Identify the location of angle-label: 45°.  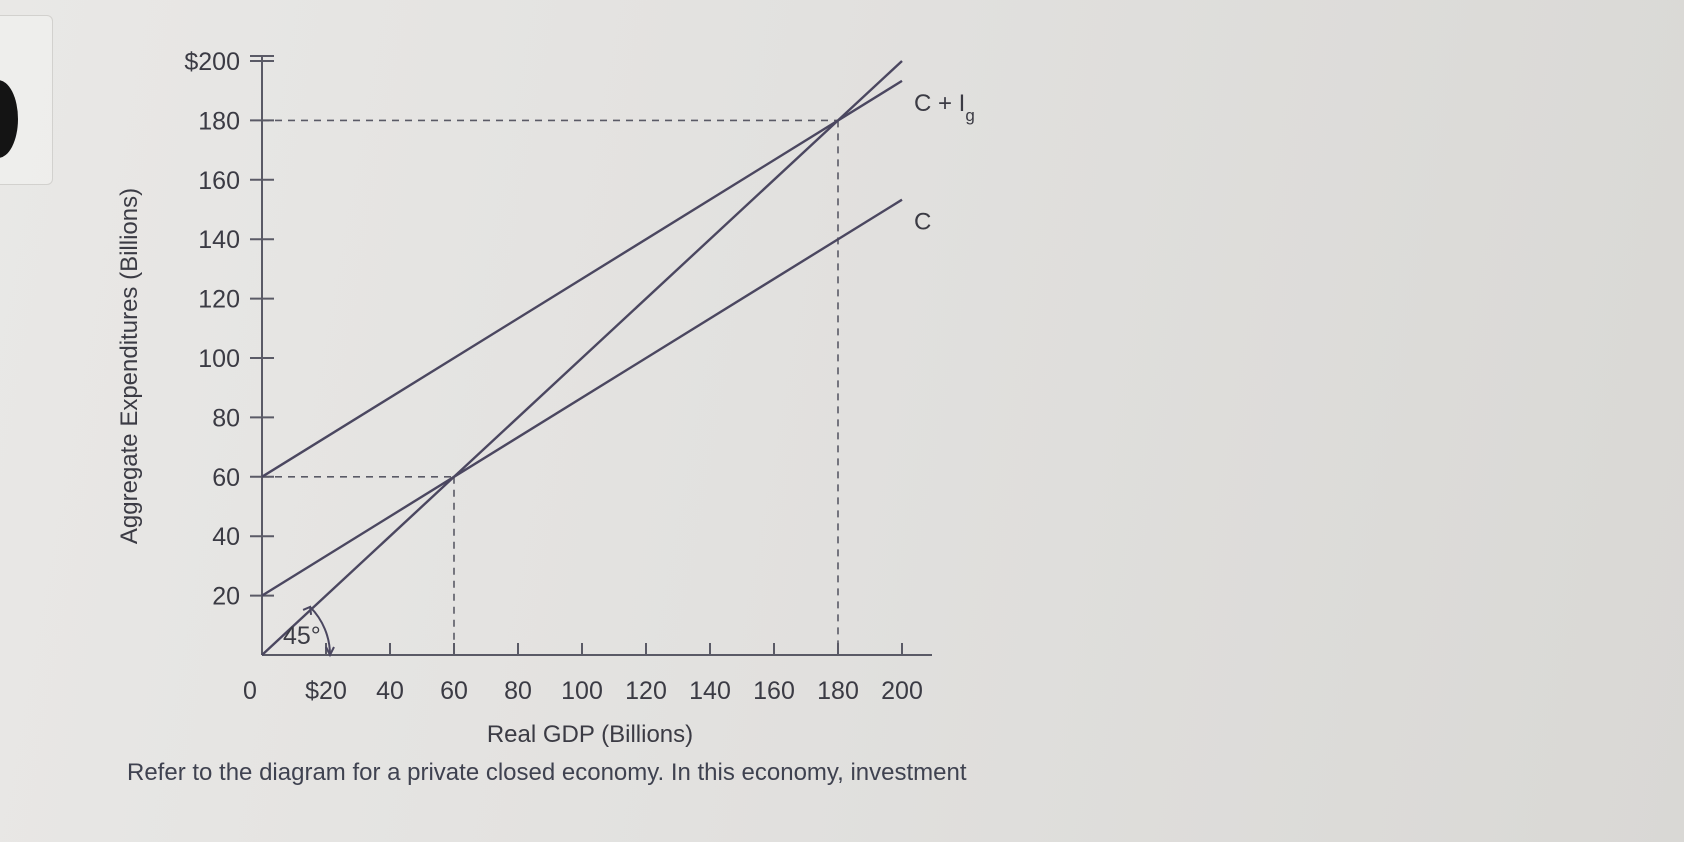
(302, 636).